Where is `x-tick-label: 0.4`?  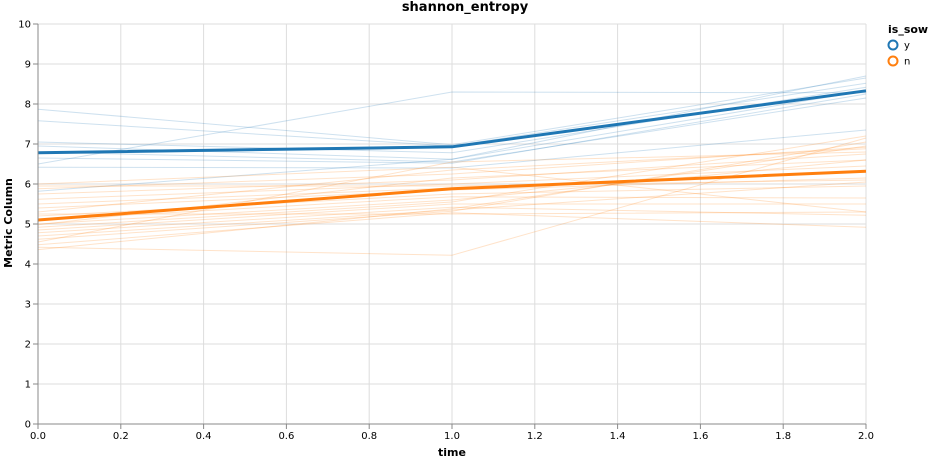
x-tick-label: 0.4 is located at coordinates (204, 436).